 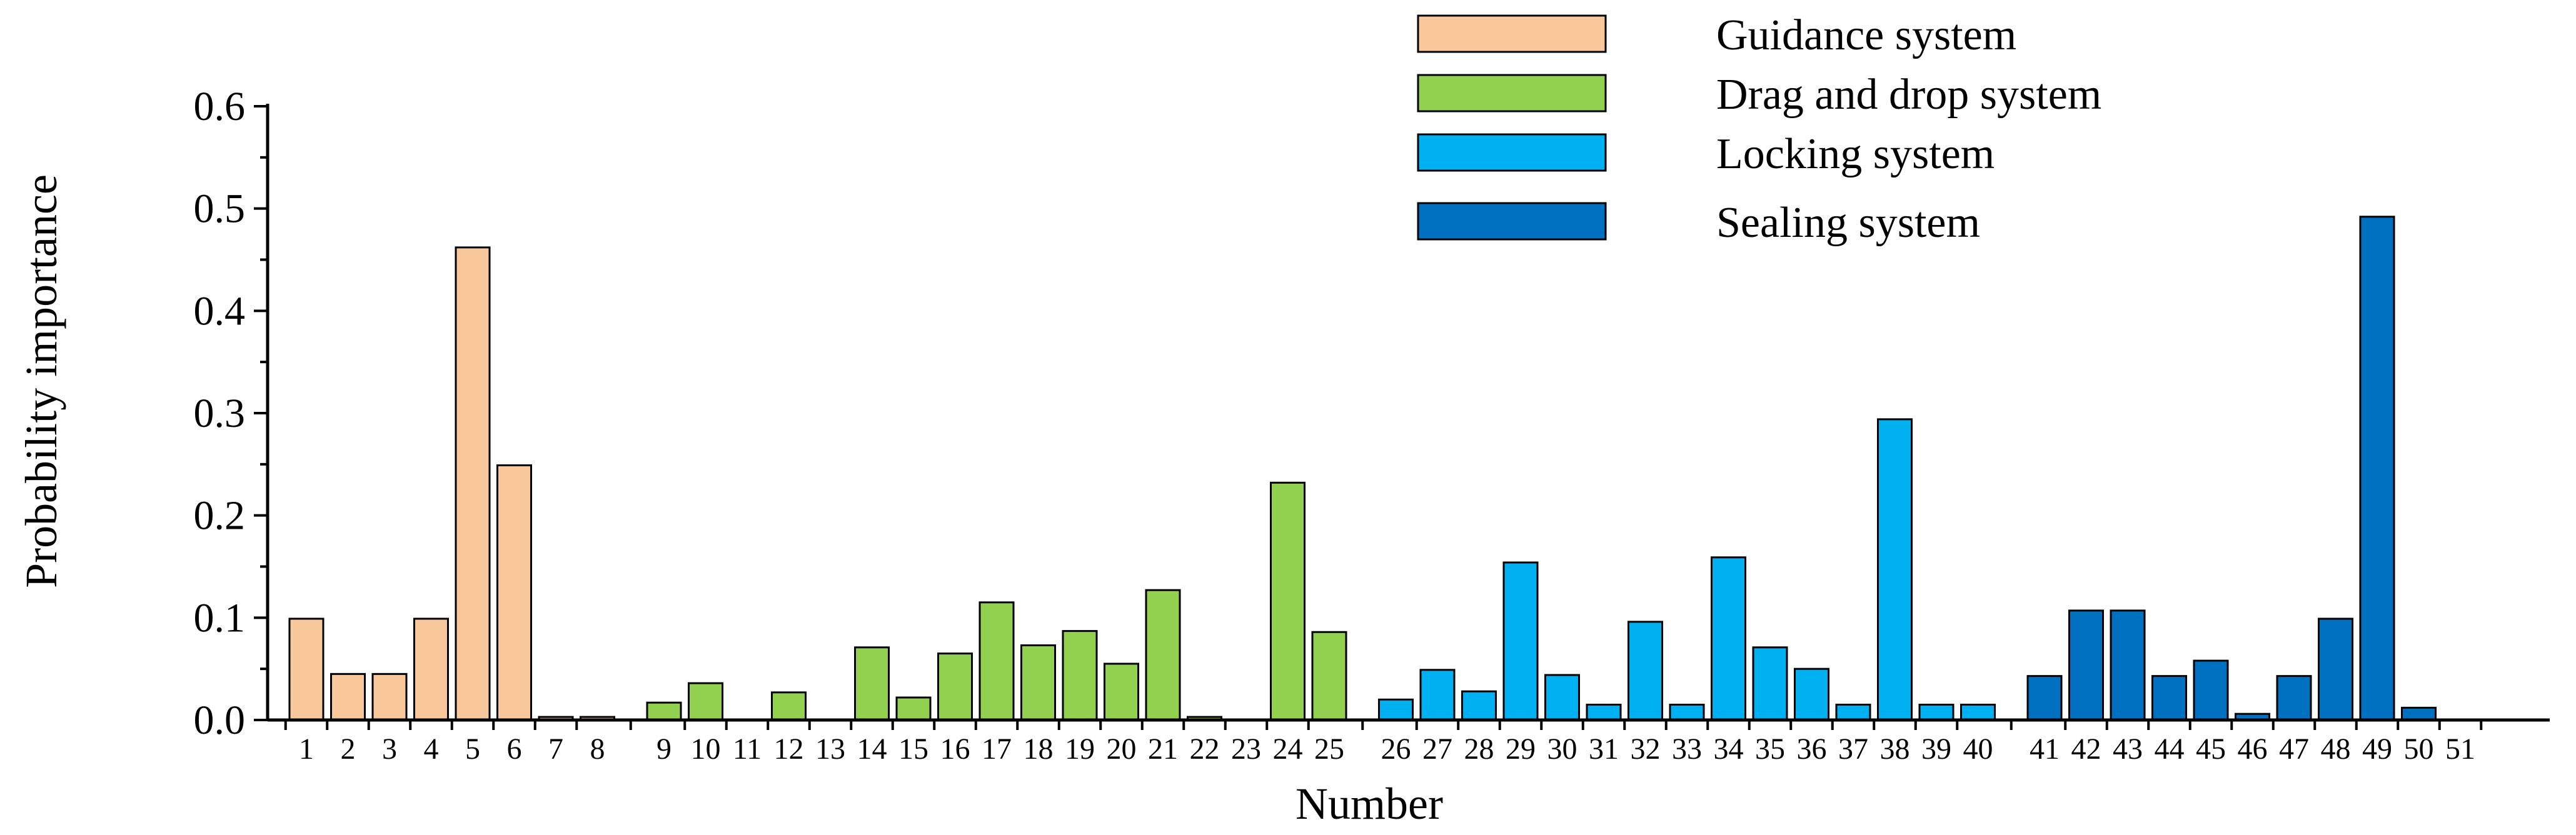 I want to click on y-tick-label: 0.1, so click(x=220, y=618).